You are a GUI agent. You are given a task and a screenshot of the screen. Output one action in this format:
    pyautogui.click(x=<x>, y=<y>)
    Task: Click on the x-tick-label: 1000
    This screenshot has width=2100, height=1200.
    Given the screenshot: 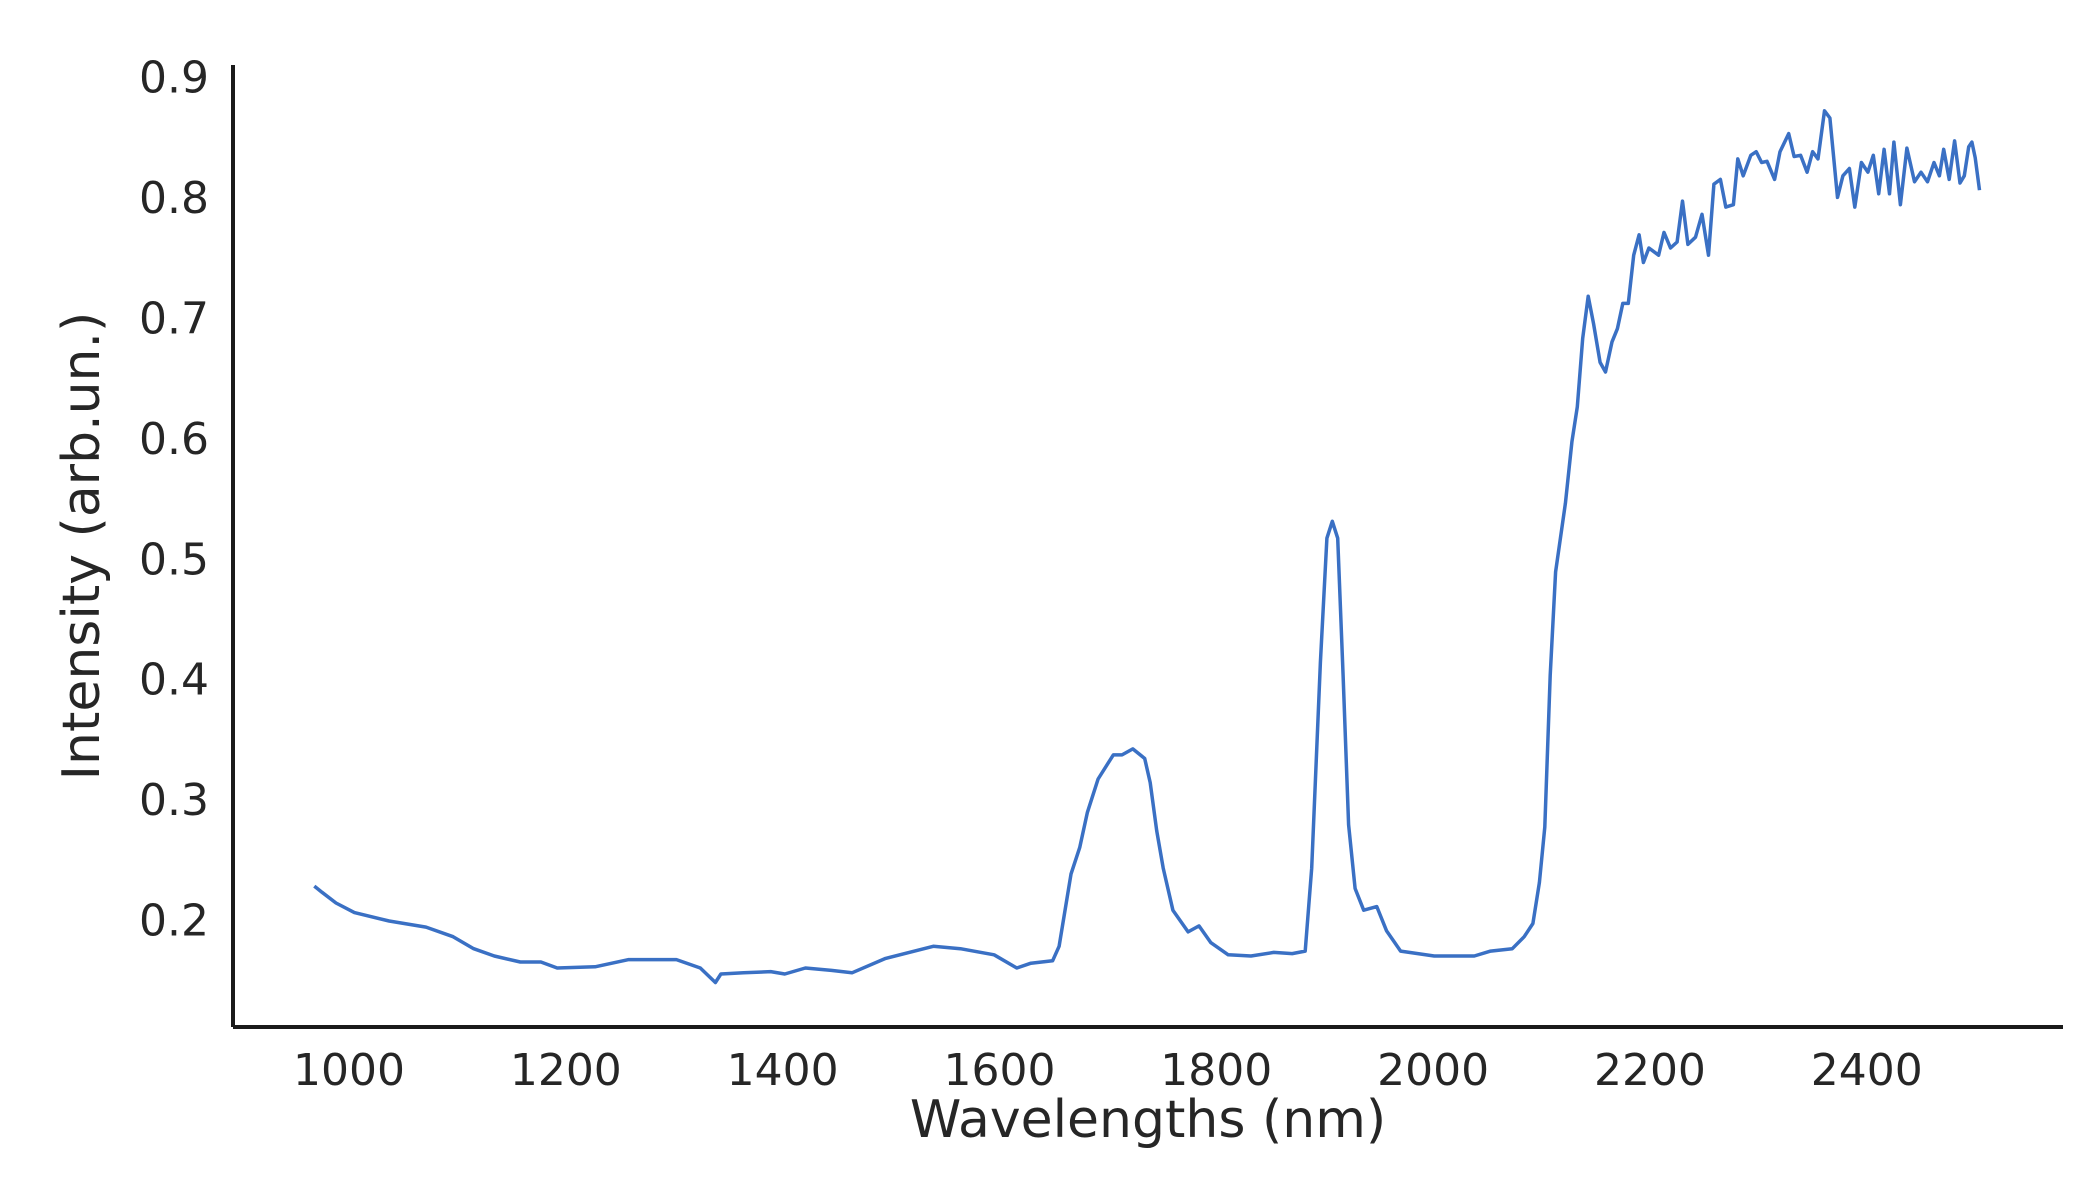 What is the action you would take?
    pyautogui.click(x=349, y=1070)
    